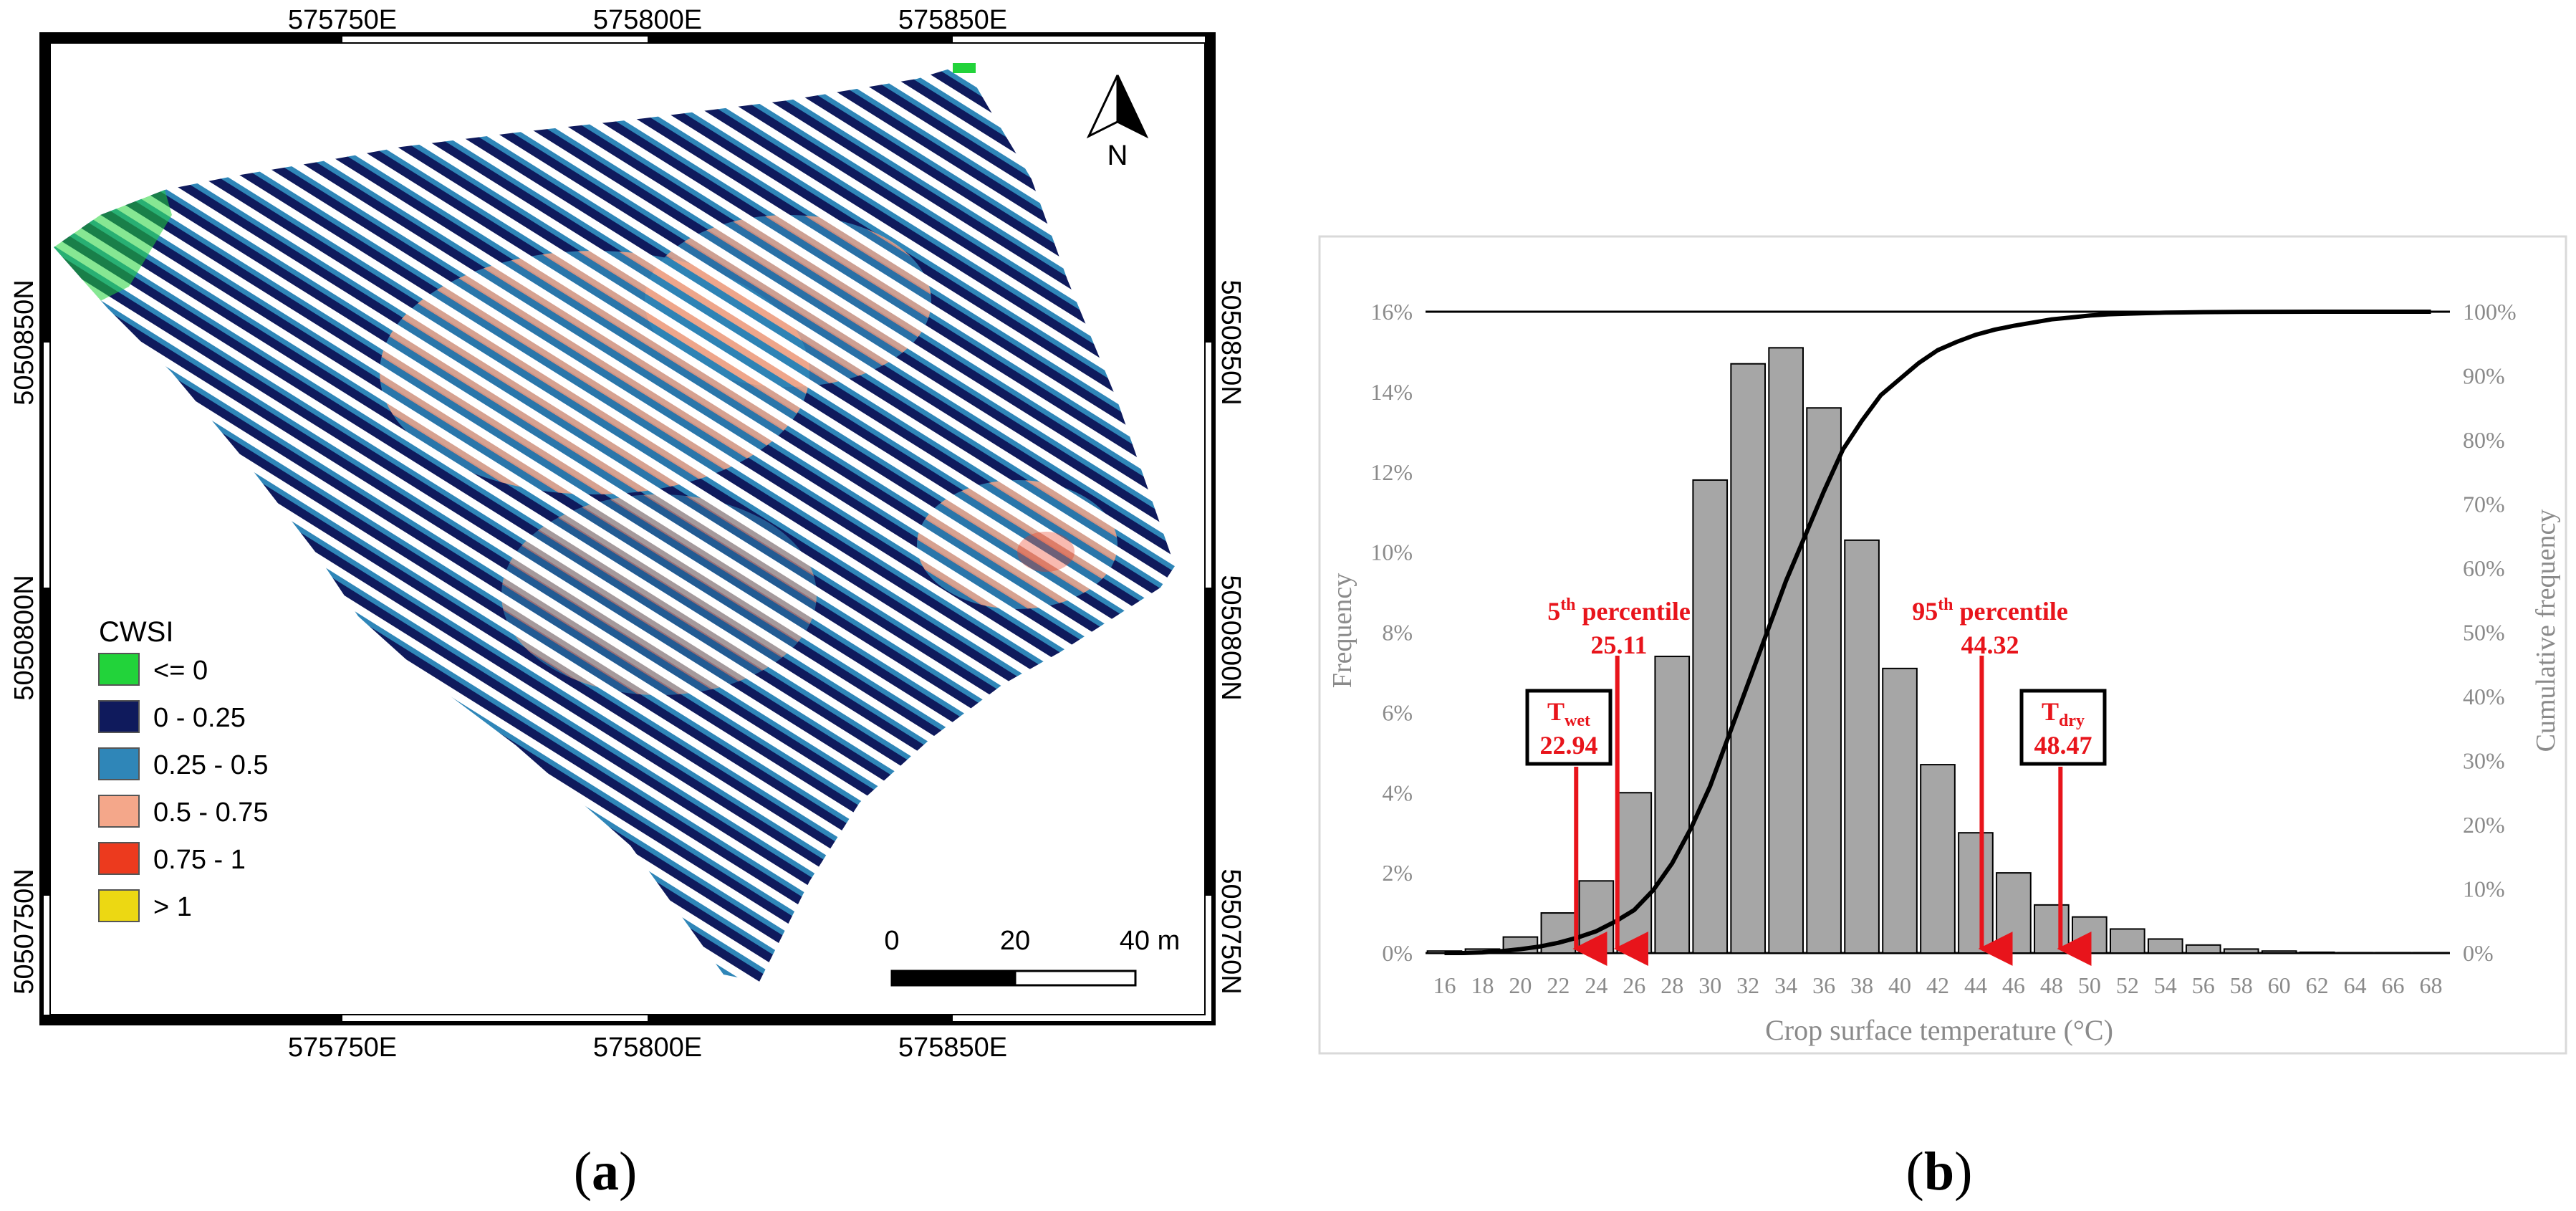  What do you see at coordinates (2484, 376) in the screenshot?
I see `y2-tick-label-9: 90%` at bounding box center [2484, 376].